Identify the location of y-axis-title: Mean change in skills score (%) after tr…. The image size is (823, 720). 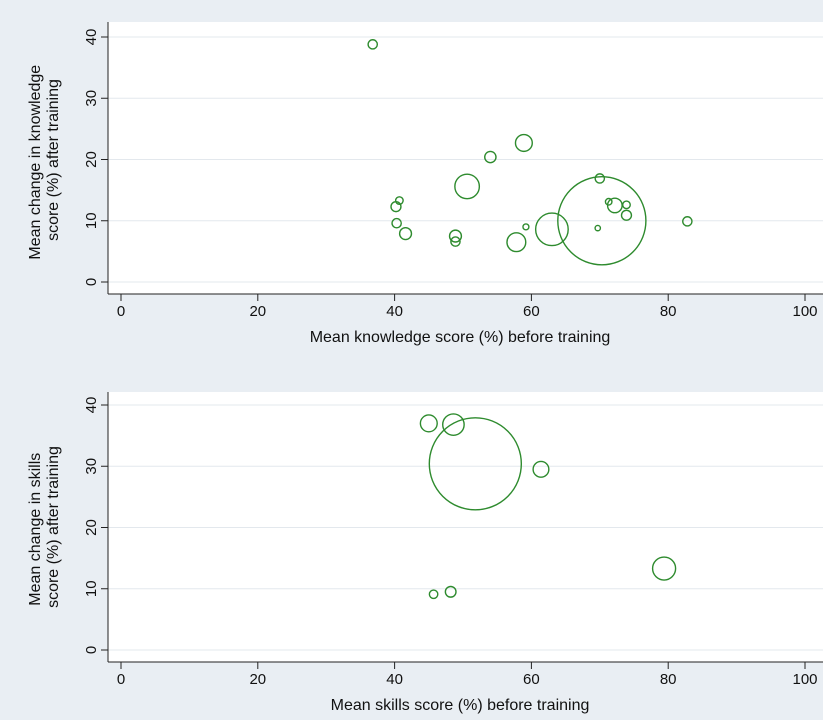
(44, 527).